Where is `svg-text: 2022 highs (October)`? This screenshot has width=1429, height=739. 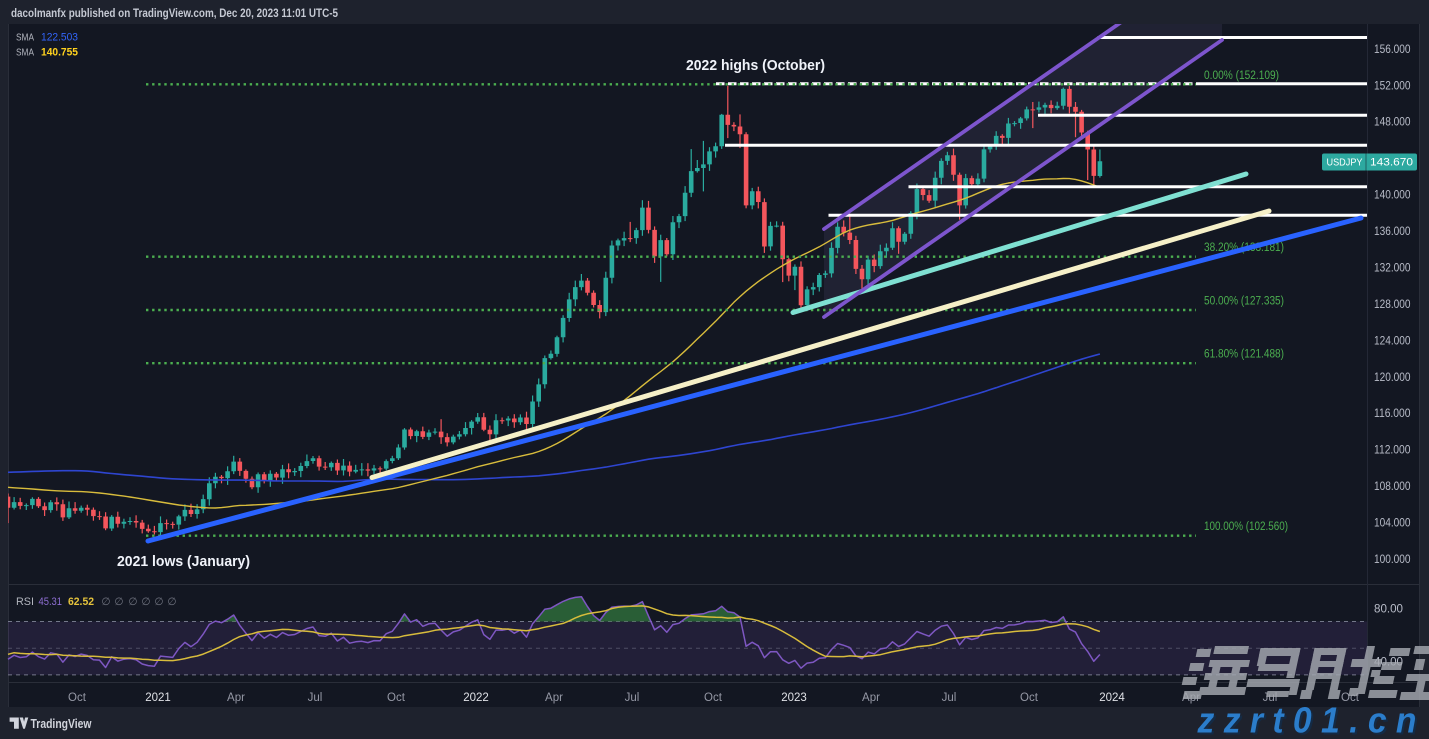
svg-text: 2022 highs (October) is located at coordinates (755, 66).